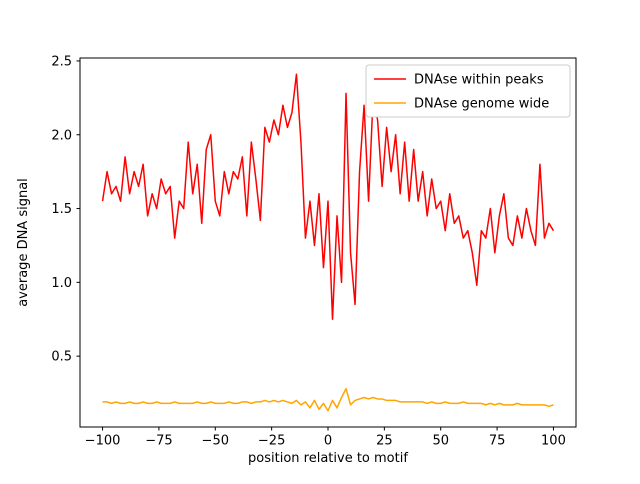  I want to click on legend-item-dnase-within-peaks: DNAse within peaks, so click(459, 80).